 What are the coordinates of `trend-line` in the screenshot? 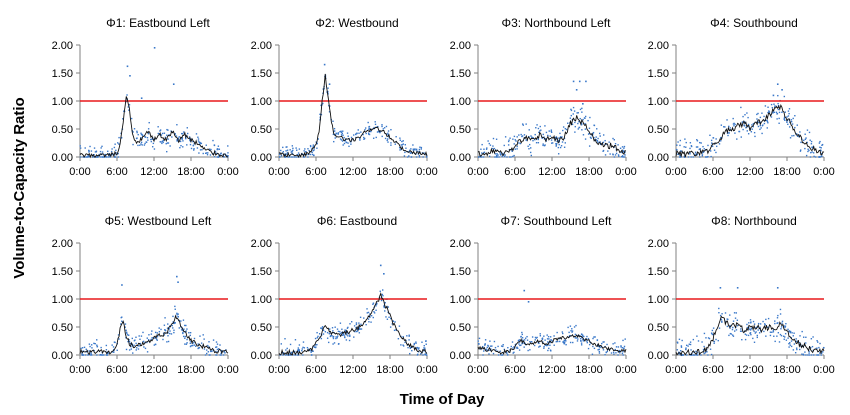 It's located at (552, 136).